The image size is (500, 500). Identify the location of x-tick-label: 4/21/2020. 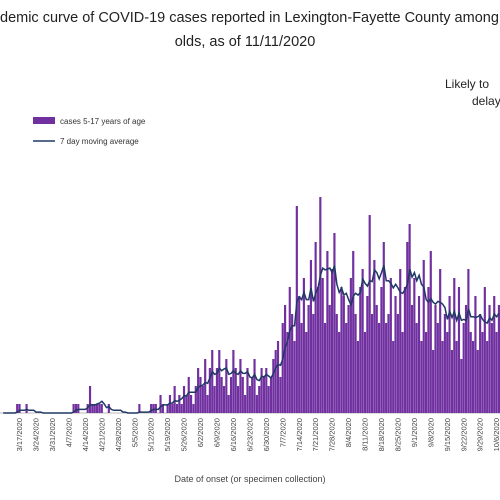
(101, 434).